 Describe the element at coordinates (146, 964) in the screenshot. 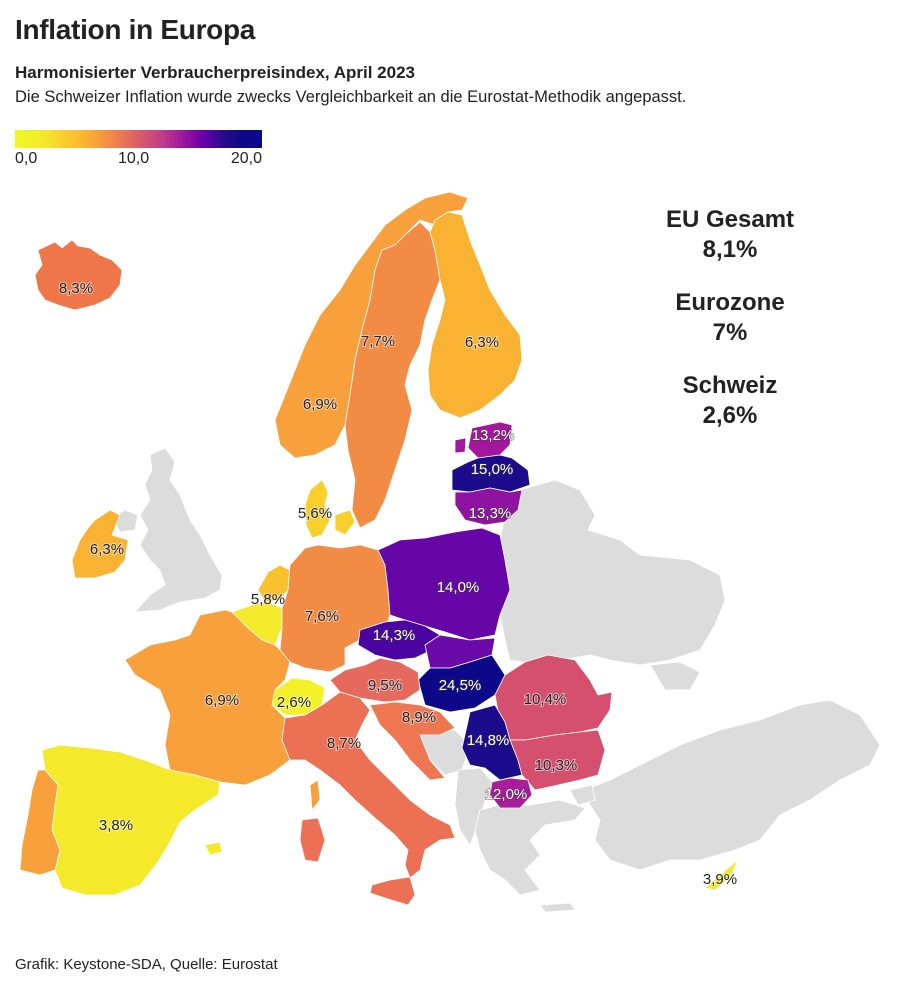

I see `source-credit: Grafik: Keystone-SDA, Quelle: Eurostat` at that location.